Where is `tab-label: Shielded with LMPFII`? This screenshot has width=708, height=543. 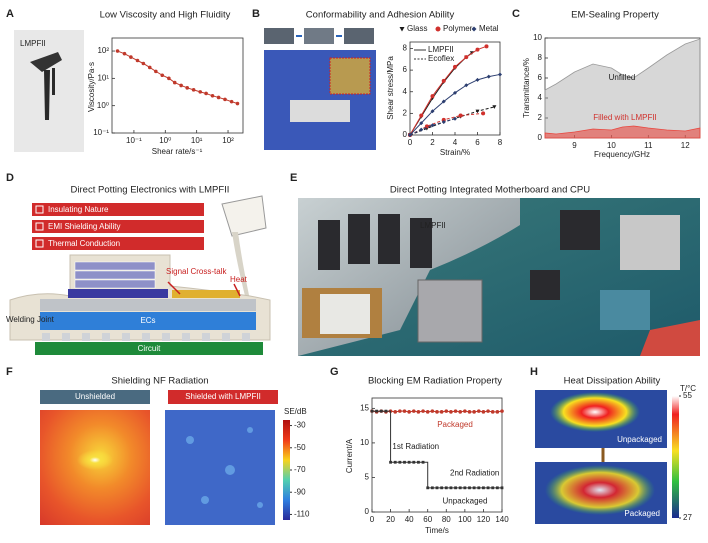 tab-label: Shielded with LMPFII is located at coordinates (223, 396).